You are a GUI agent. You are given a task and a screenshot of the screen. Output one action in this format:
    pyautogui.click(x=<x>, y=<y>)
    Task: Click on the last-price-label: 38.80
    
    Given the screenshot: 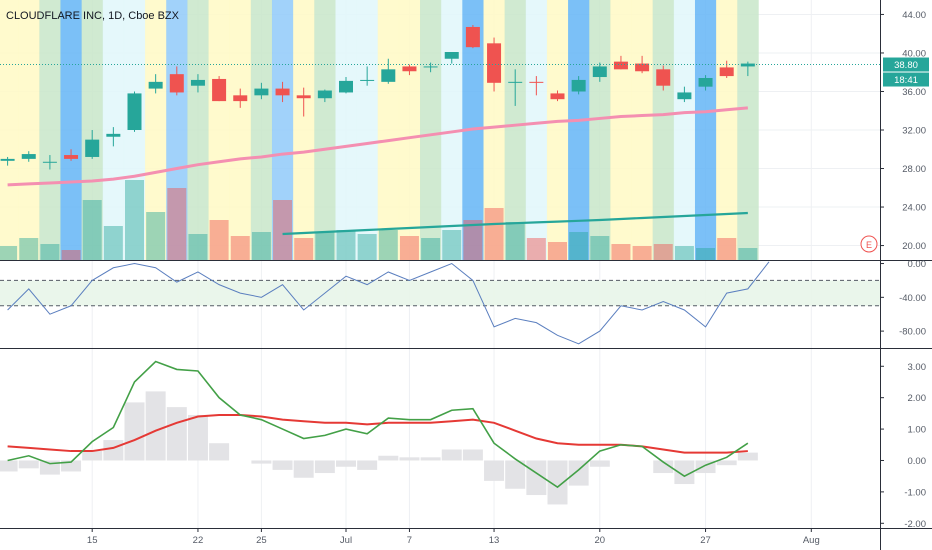 What is the action you would take?
    pyautogui.click(x=906, y=65)
    